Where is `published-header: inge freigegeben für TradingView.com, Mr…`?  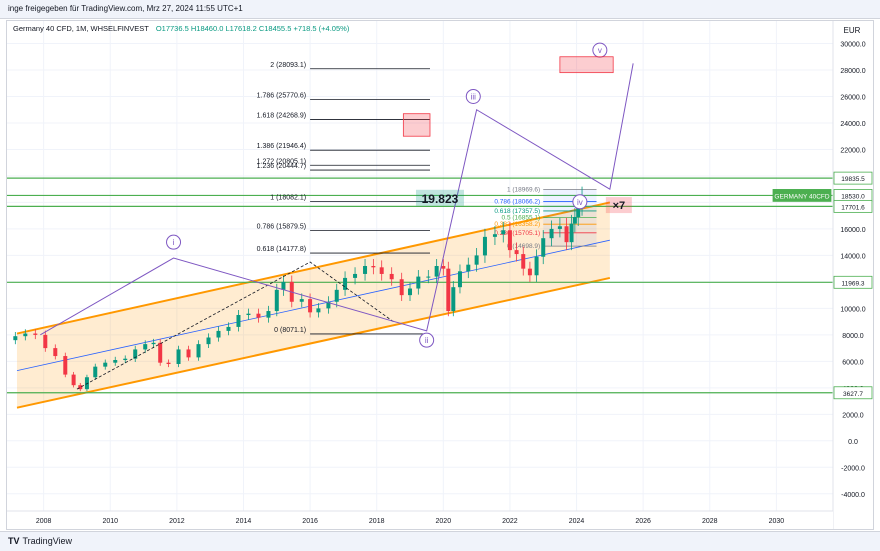
published-header: inge freigegeben für TradingView.com, Mr… is located at coordinates (440, 9).